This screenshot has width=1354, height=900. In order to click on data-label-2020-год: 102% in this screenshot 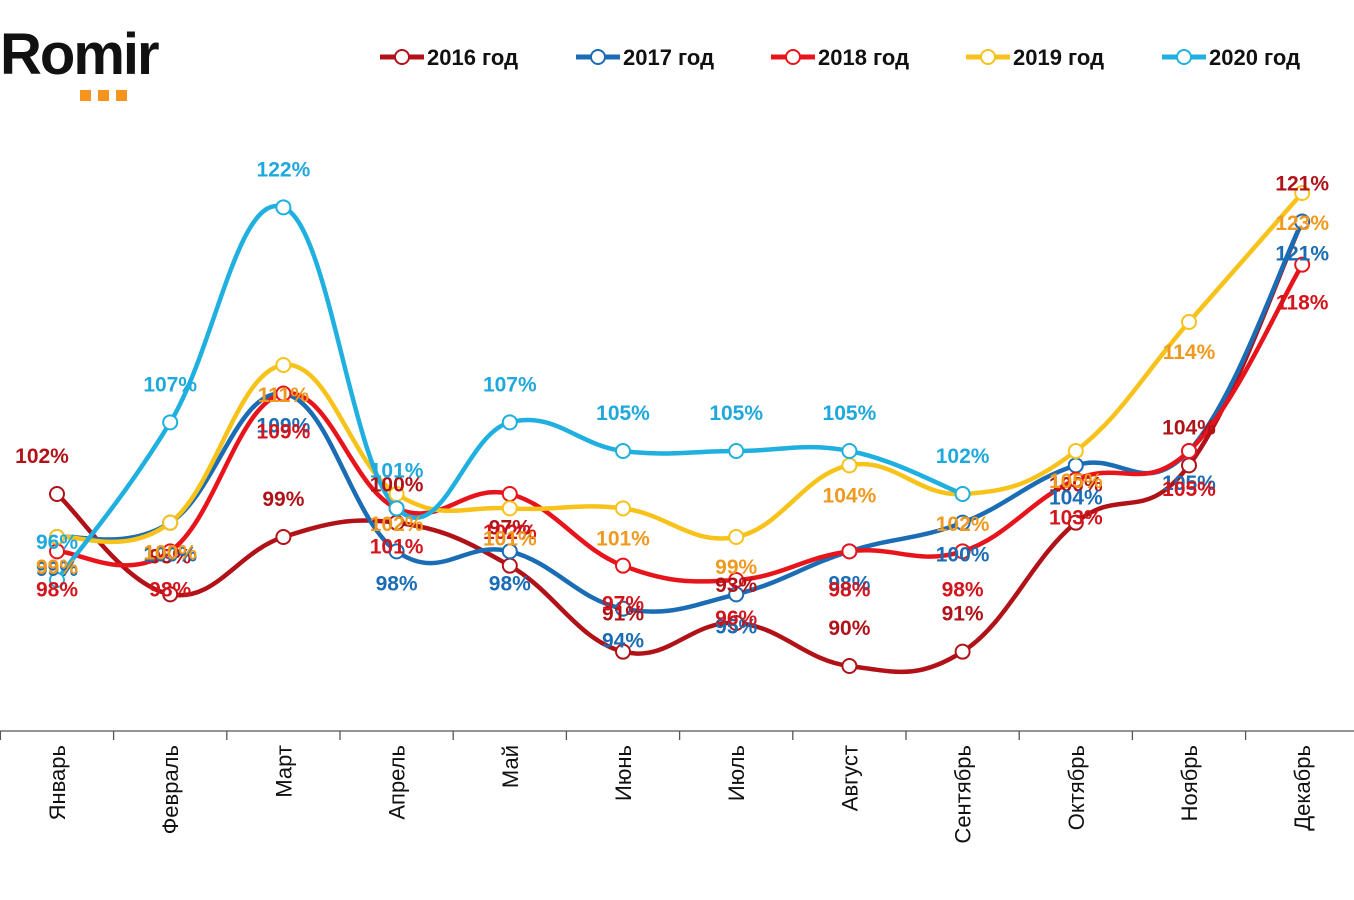, I will do `click(963, 456)`.